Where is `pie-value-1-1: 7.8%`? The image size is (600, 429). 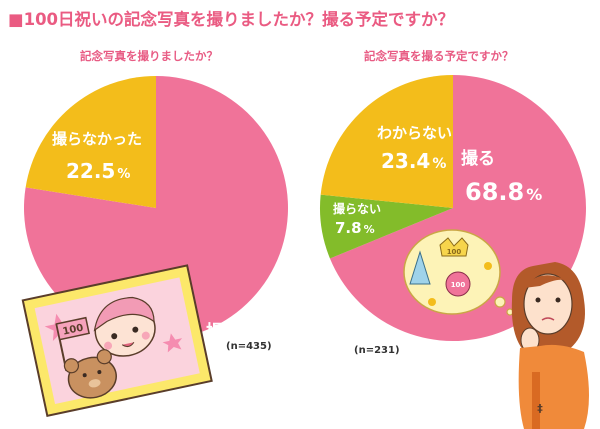 pie-value-1-1: 7.8% is located at coordinates (355, 228).